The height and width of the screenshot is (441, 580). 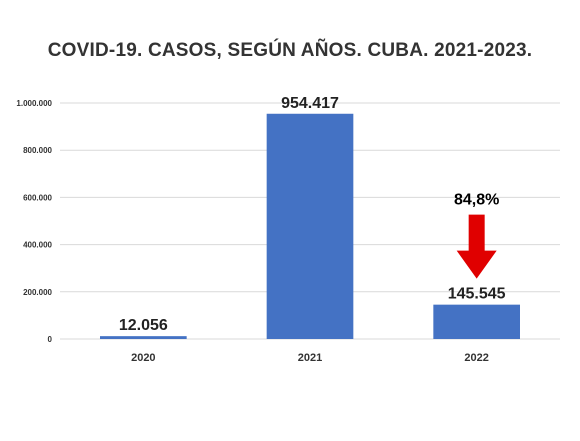 I want to click on y-tick-label: 600.000, so click(x=37, y=197).